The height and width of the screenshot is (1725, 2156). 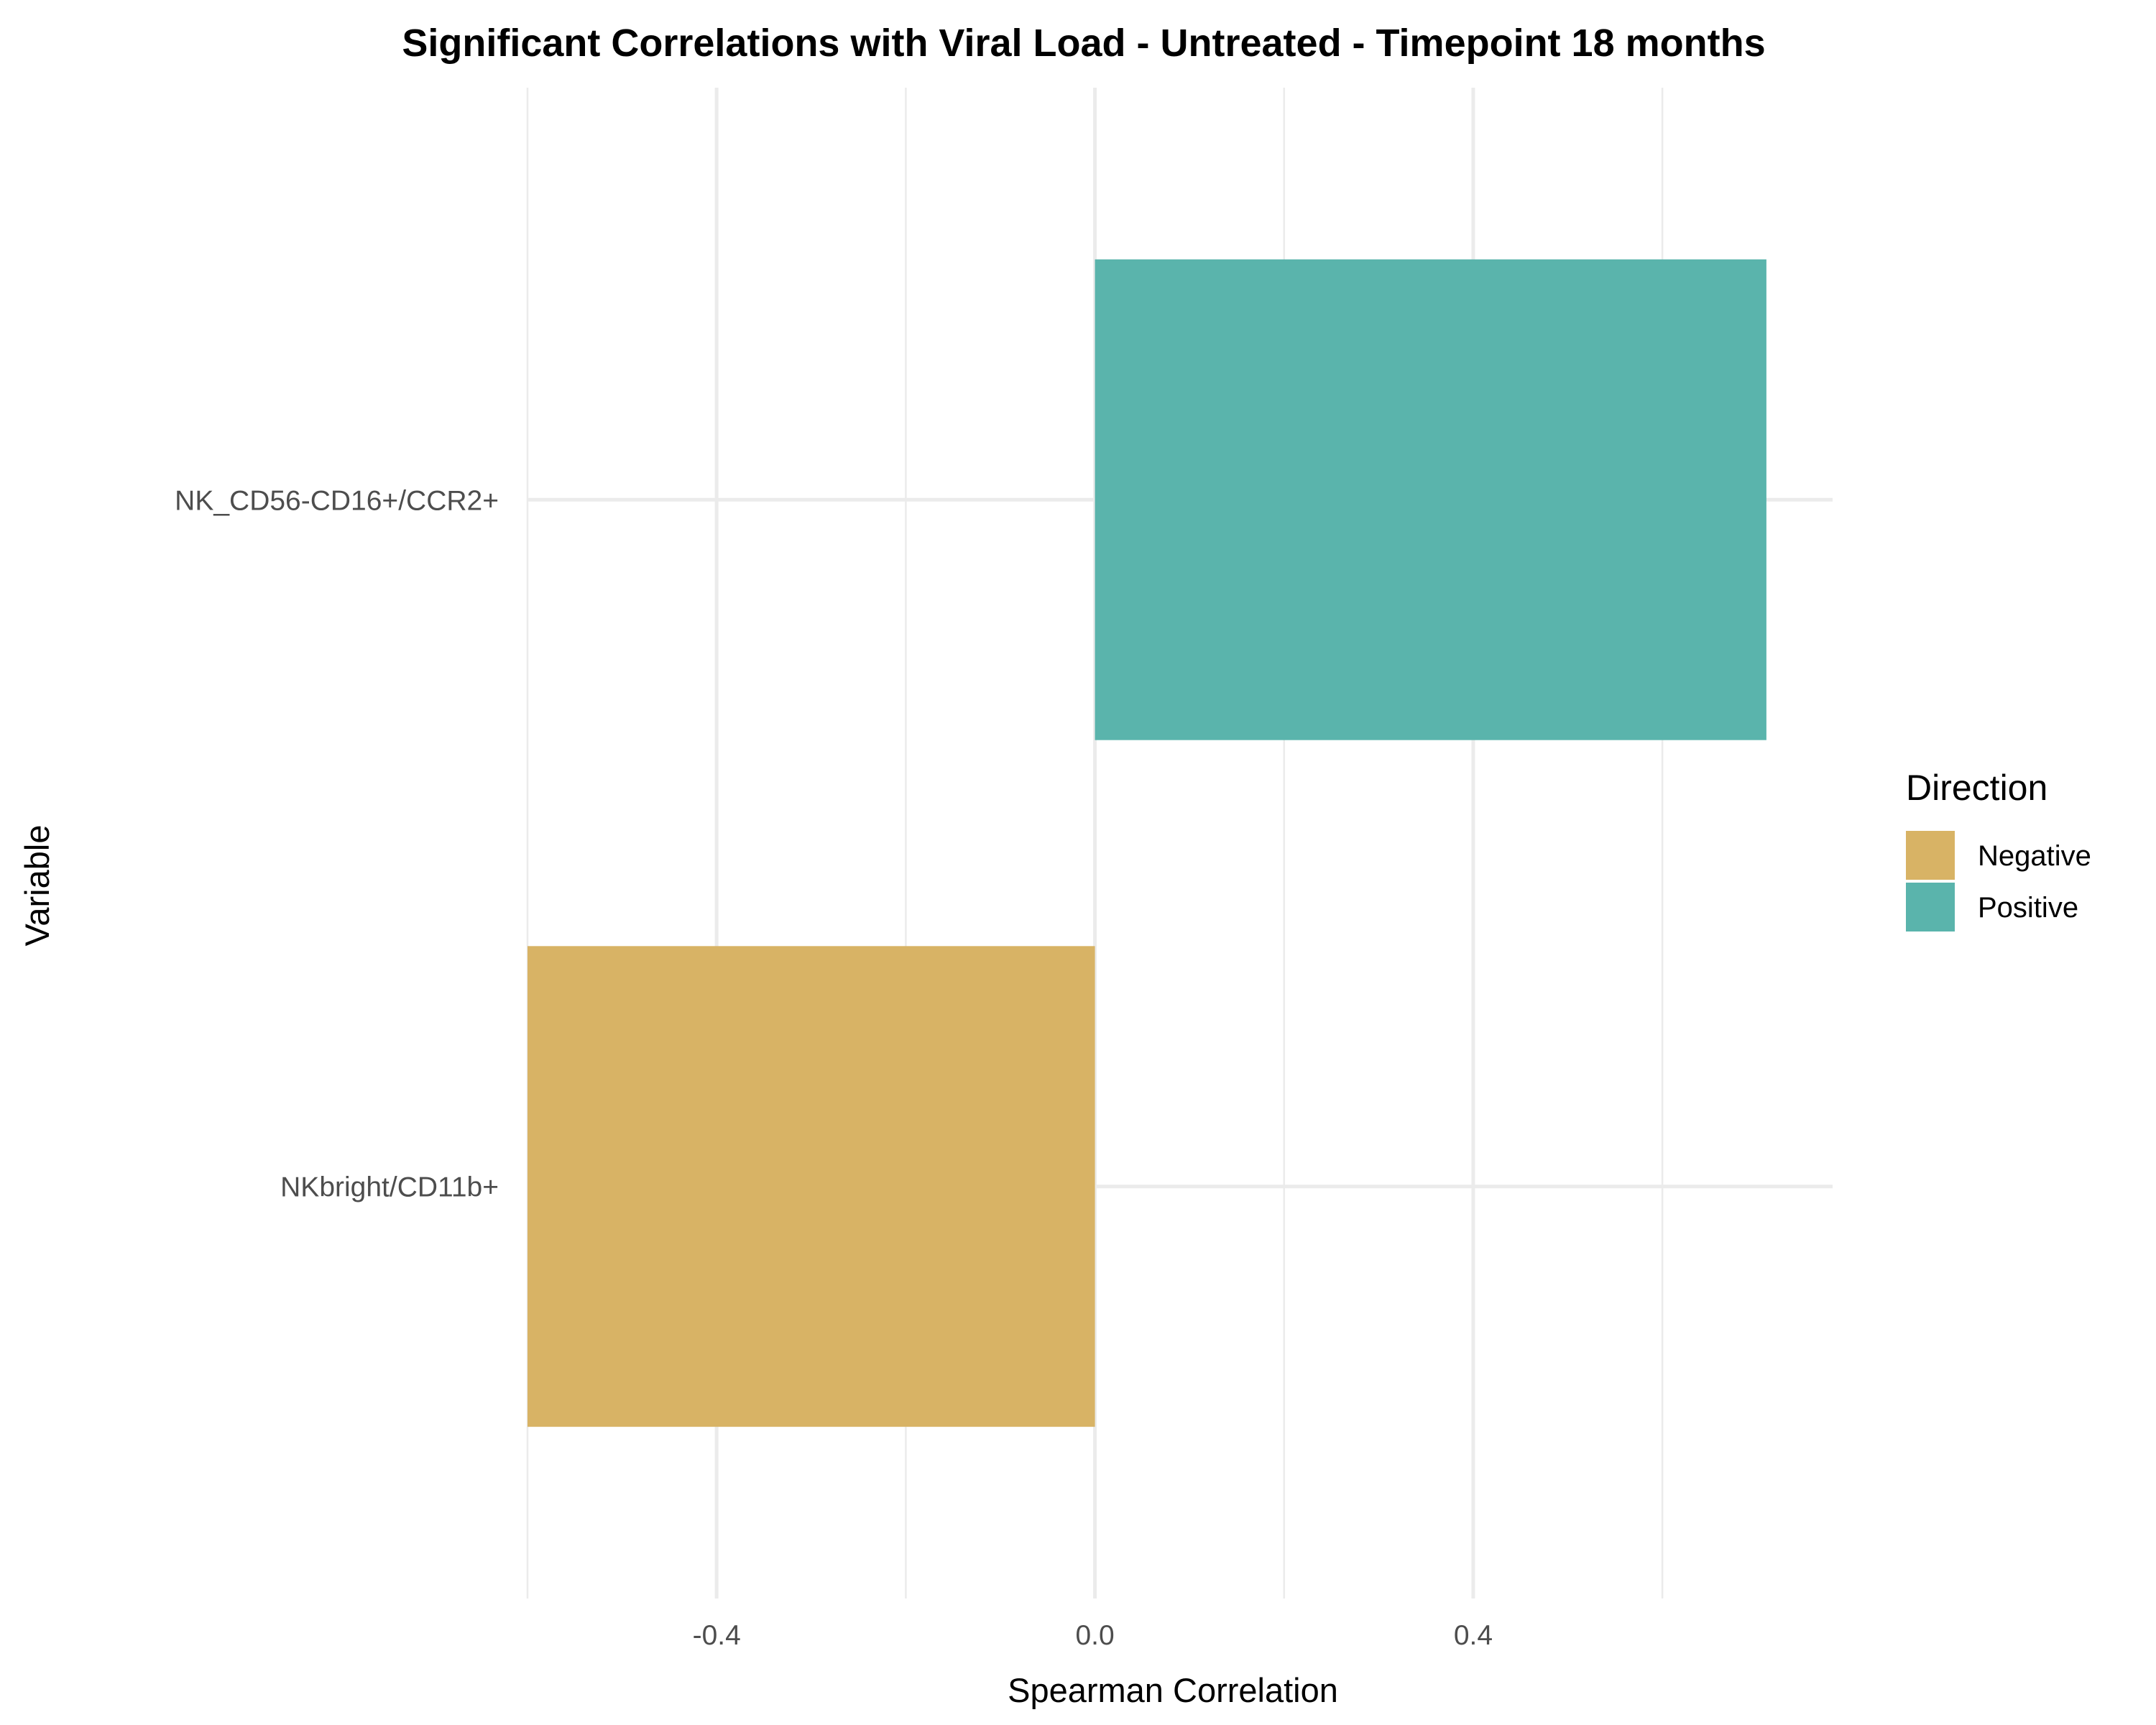 What do you see at coordinates (1931, 855) in the screenshot?
I see `legend-swatch-negative` at bounding box center [1931, 855].